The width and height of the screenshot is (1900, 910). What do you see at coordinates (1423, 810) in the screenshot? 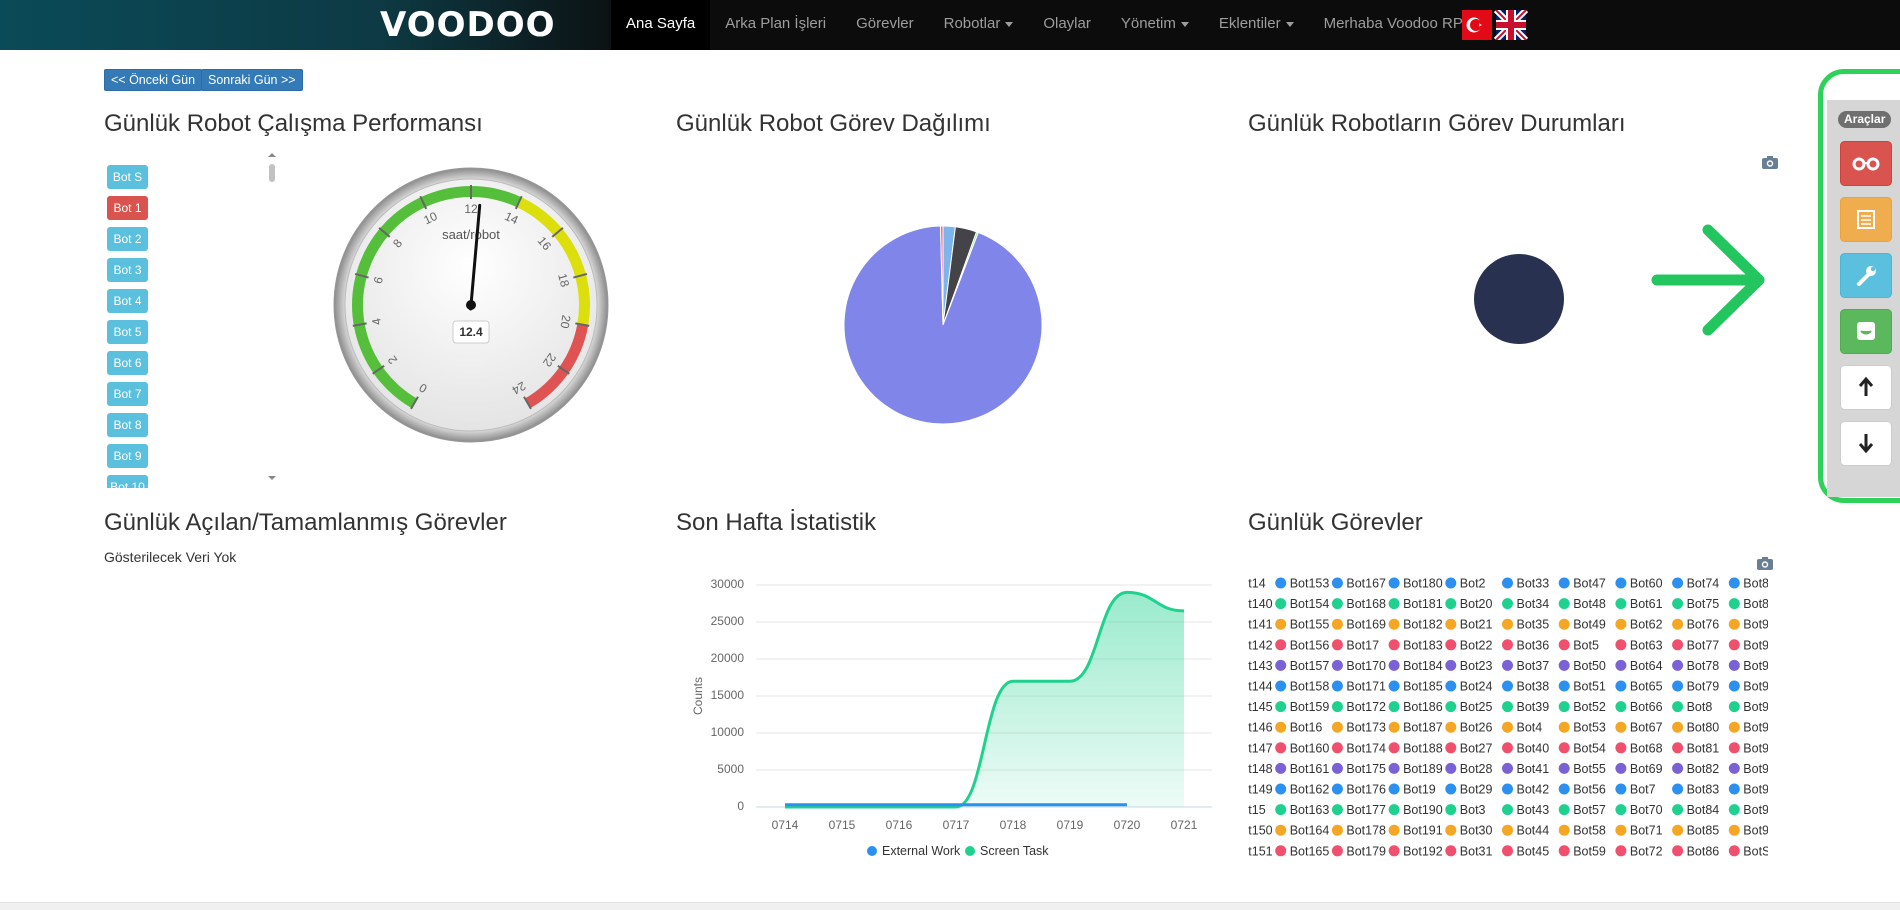
I see `legend-label: Bot190` at bounding box center [1423, 810].